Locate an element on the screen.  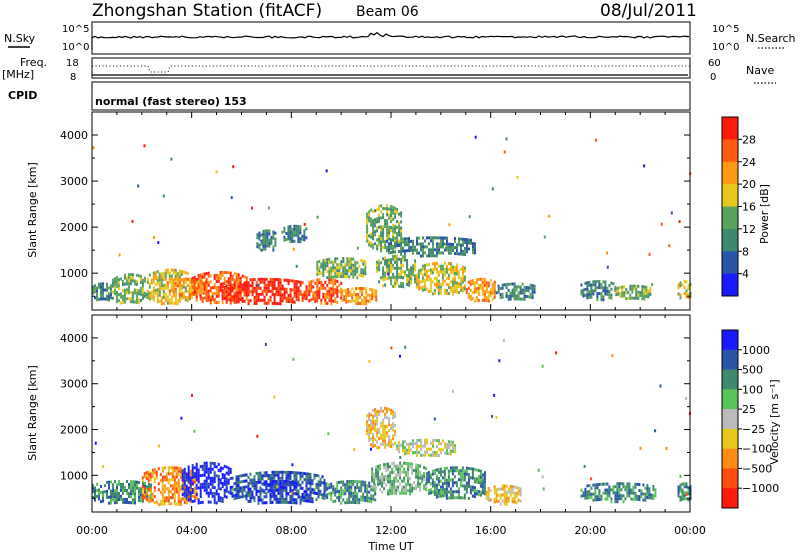
cpid-label: CPID is located at coordinates (22, 95).